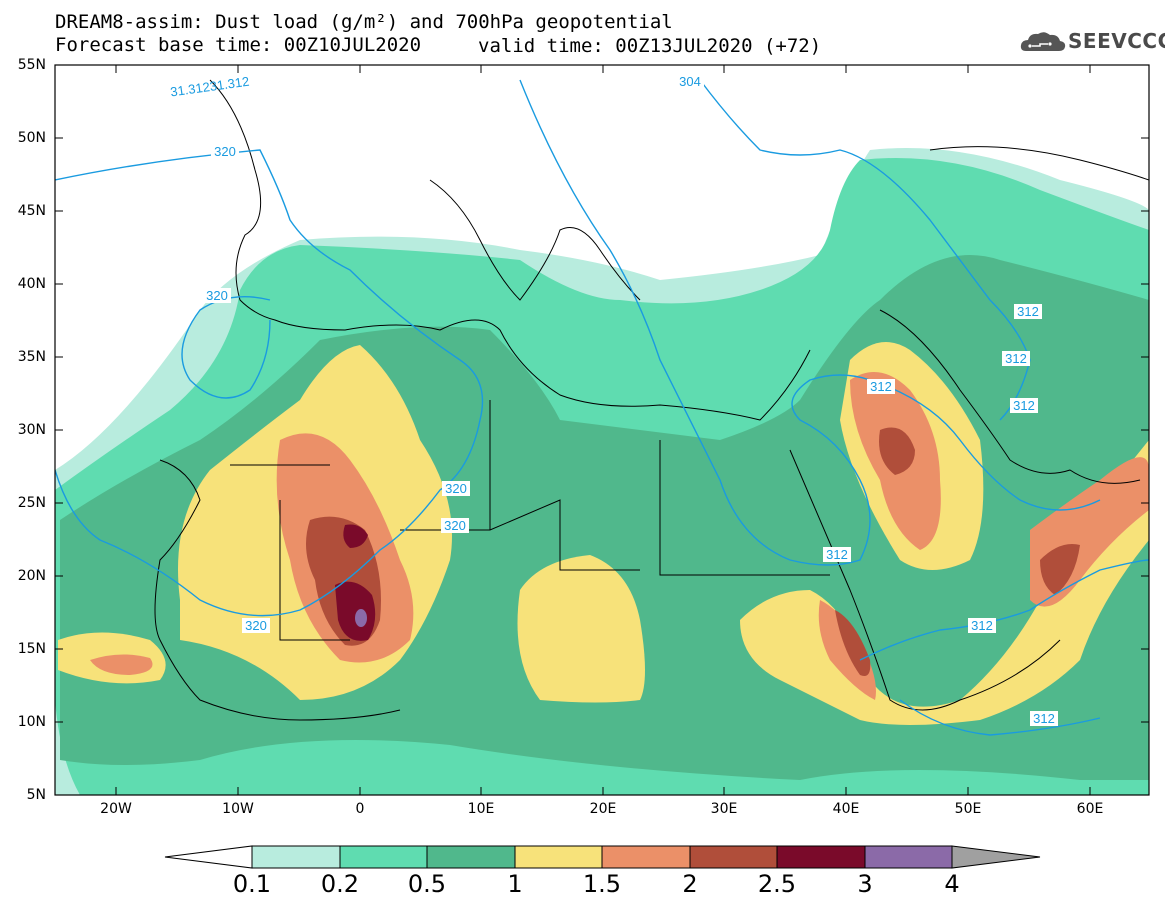 The image size is (1165, 907). I want to click on dust-region-2b, so click(897, 451).